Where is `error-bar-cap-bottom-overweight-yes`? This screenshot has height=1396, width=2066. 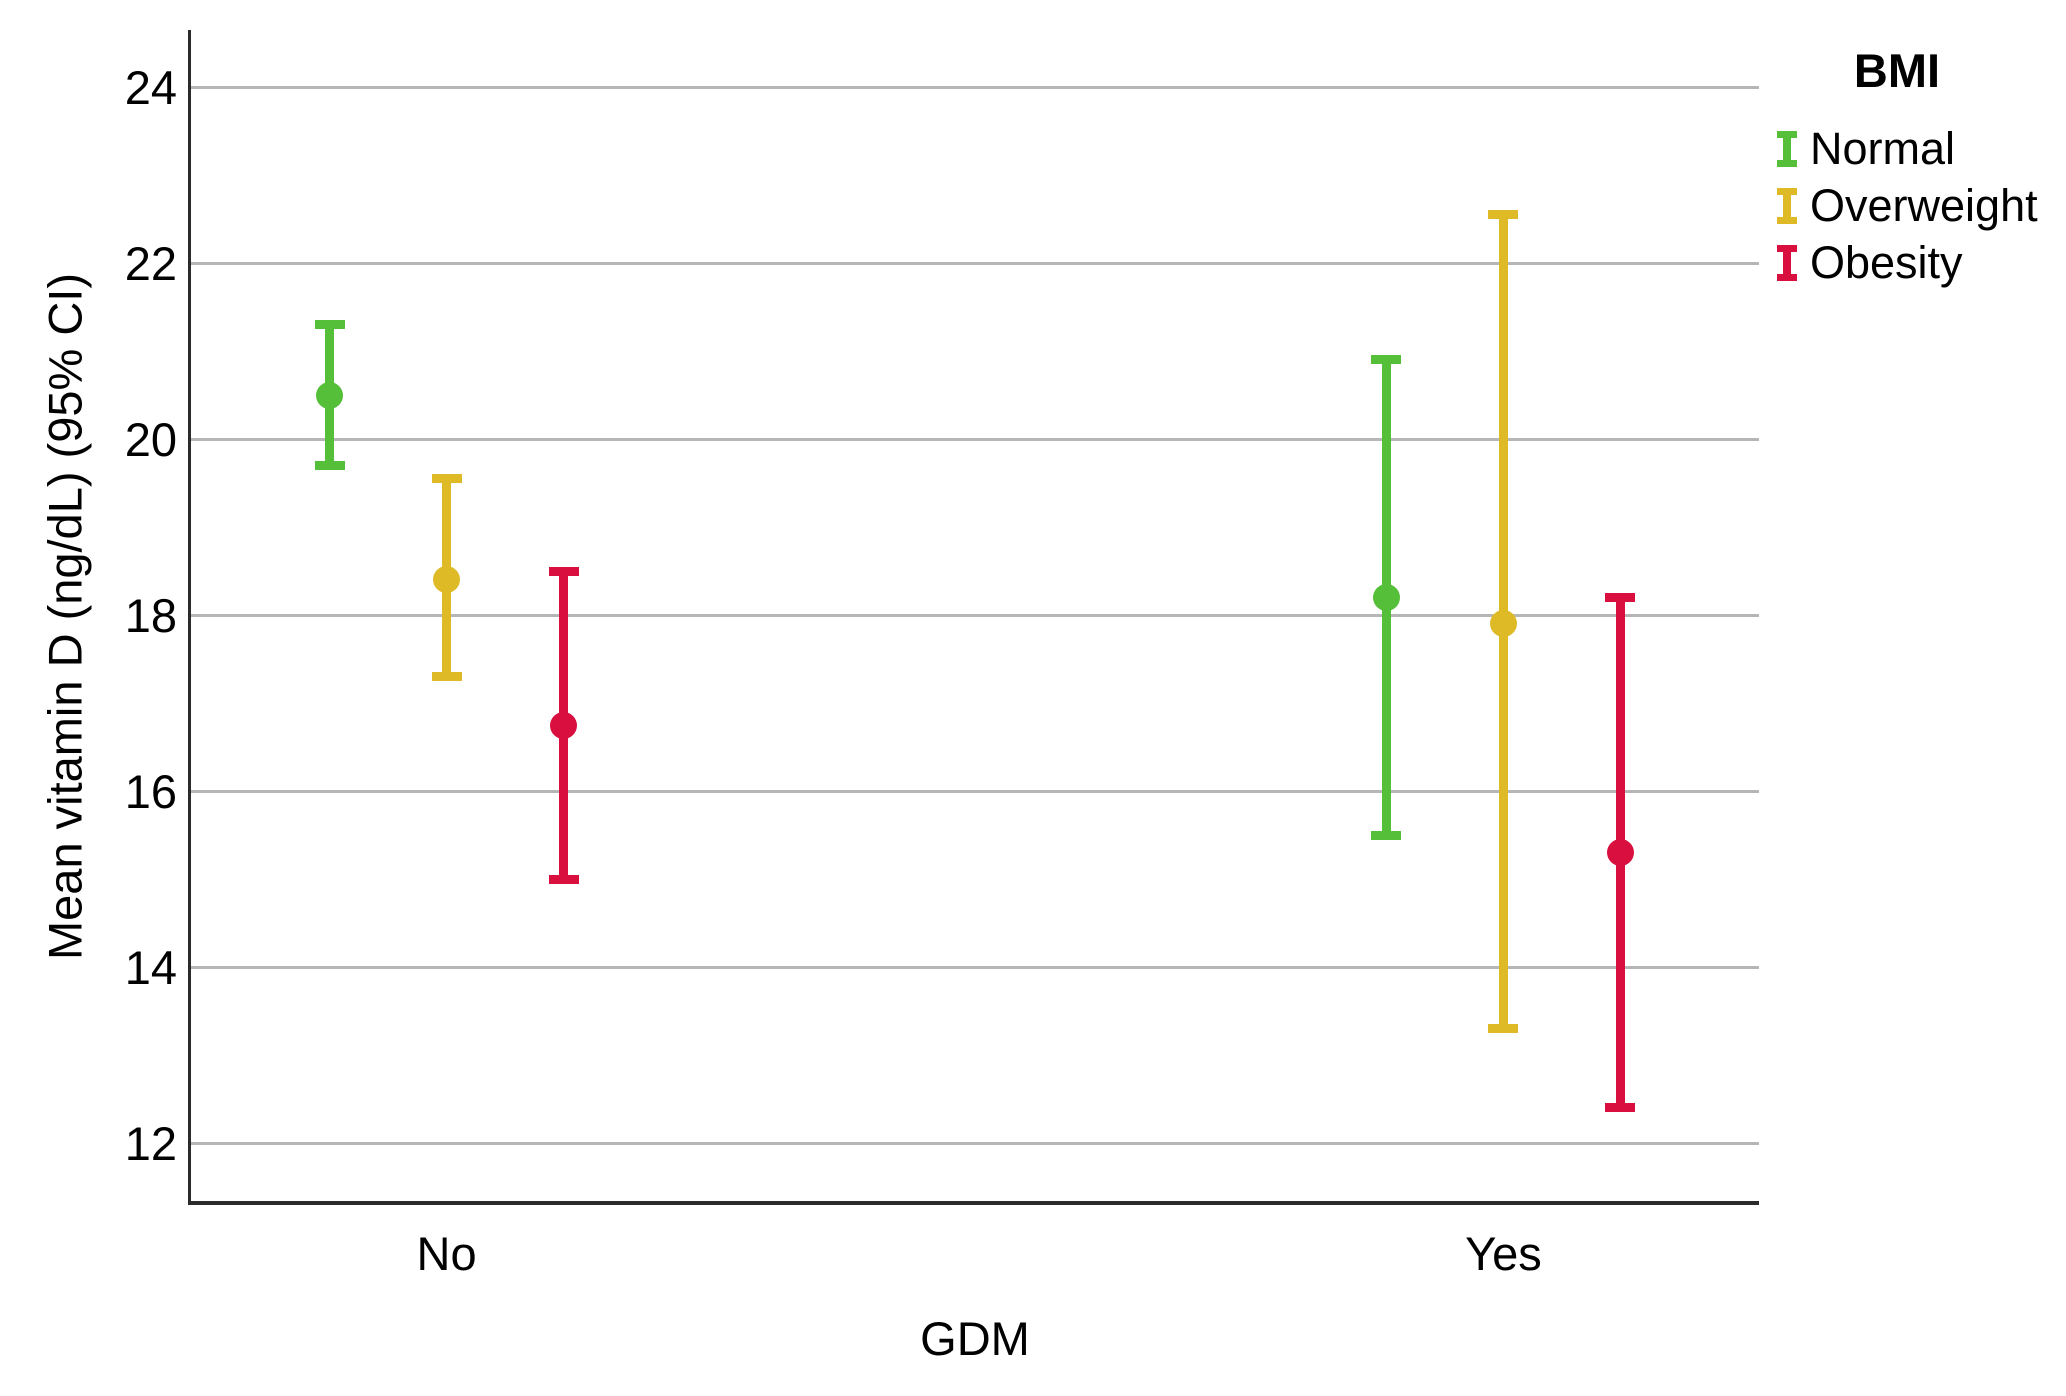
error-bar-cap-bottom-overweight-yes is located at coordinates (1503, 1029).